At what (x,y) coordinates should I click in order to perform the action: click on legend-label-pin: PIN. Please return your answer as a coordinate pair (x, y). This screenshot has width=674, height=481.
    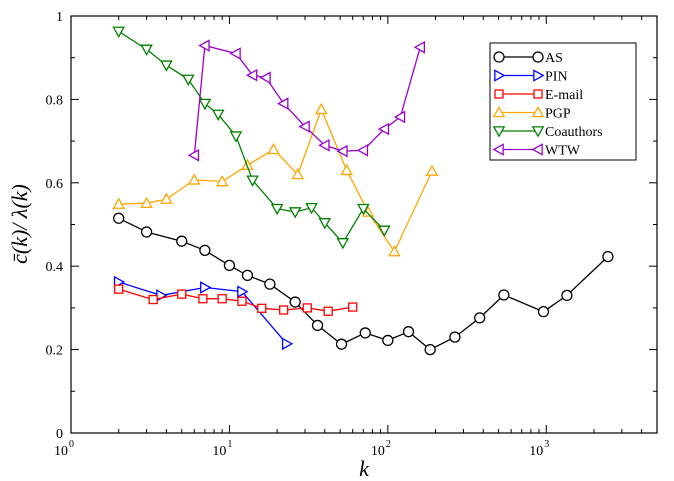
    Looking at the image, I should click on (556, 77).